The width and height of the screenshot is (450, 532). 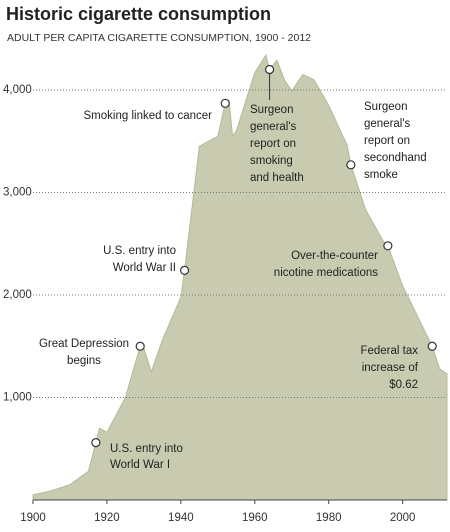 I want to click on annotation-text: World War I, so click(x=140, y=465).